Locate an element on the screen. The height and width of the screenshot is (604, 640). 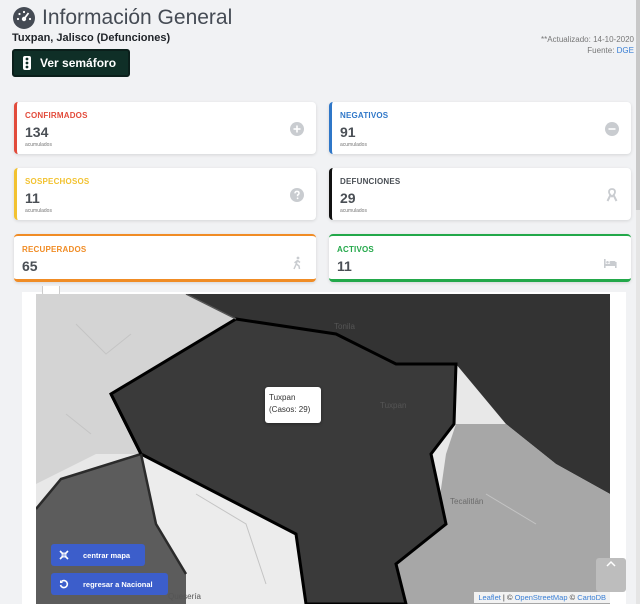
dashboard-gauge-icon is located at coordinates (24, 18).